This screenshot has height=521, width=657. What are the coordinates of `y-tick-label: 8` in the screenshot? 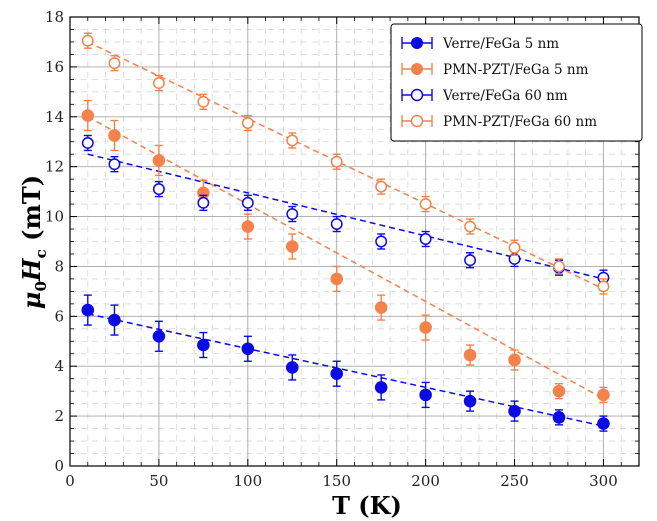 It's located at (59, 266).